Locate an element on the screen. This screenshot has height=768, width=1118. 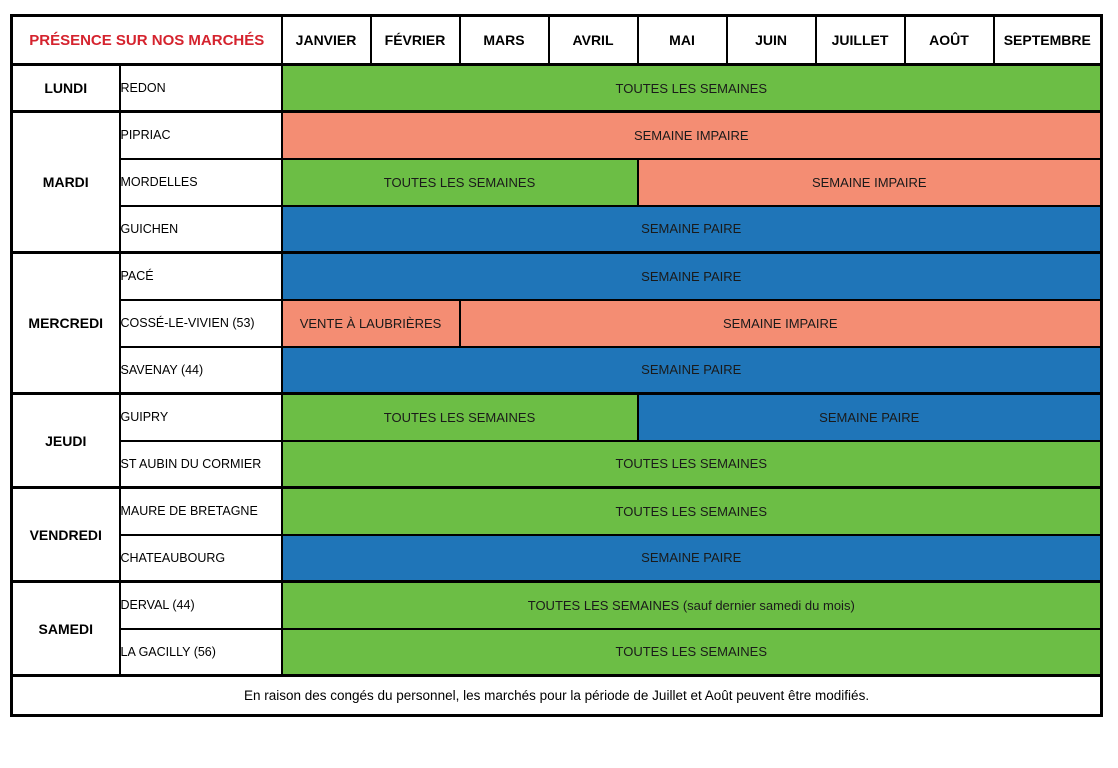
day-label-vendredi: VENDREDI is located at coordinates (65, 534).